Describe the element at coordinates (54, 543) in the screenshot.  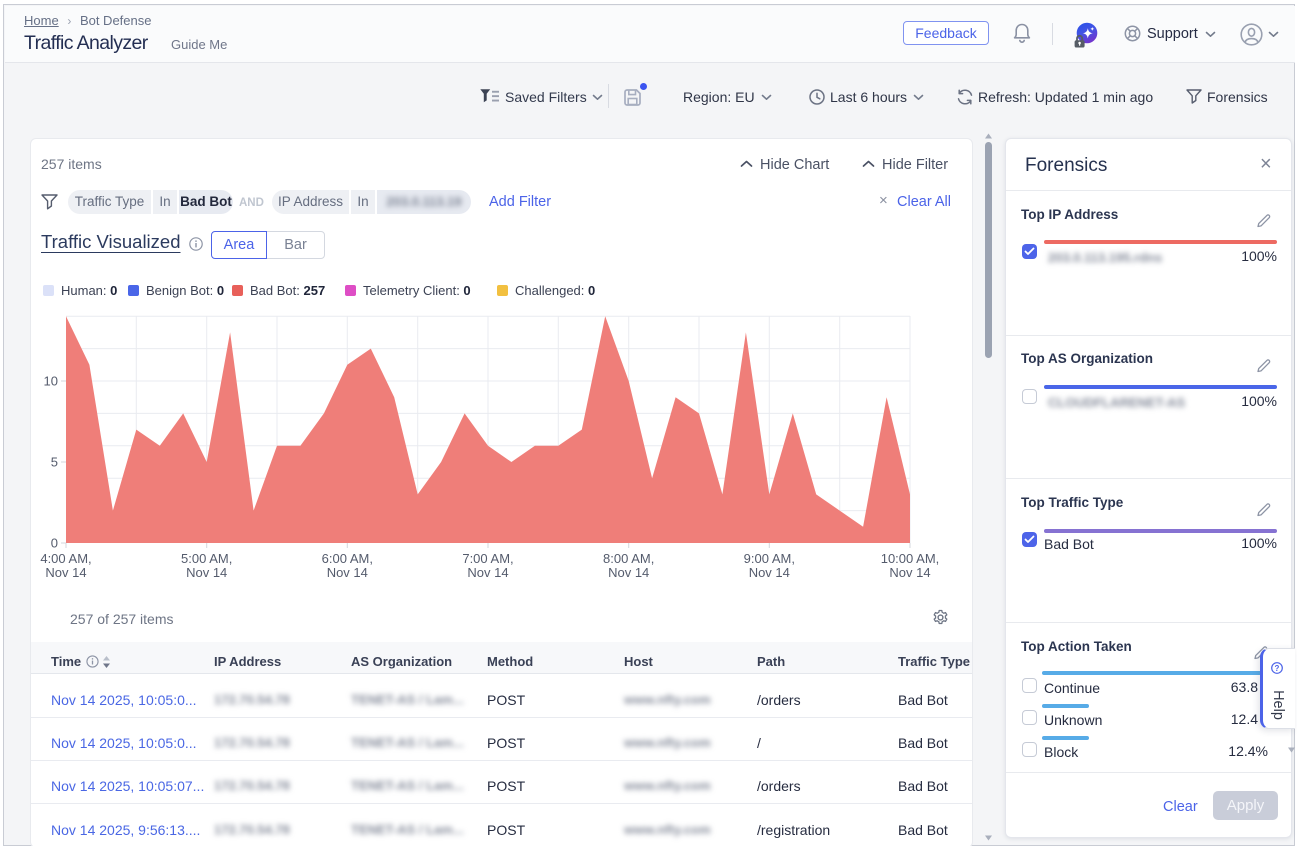
I see `svg-text: 0` at that location.